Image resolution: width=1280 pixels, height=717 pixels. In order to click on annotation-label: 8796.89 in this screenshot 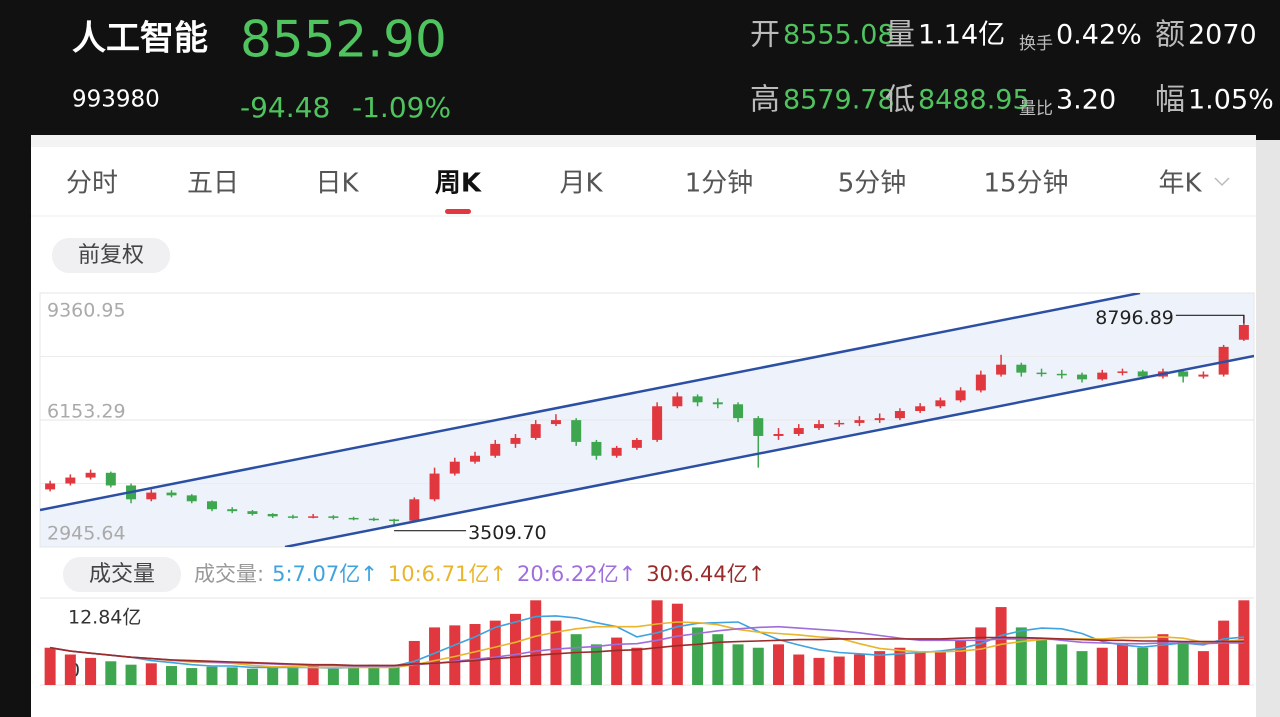, I will do `click(1134, 318)`.